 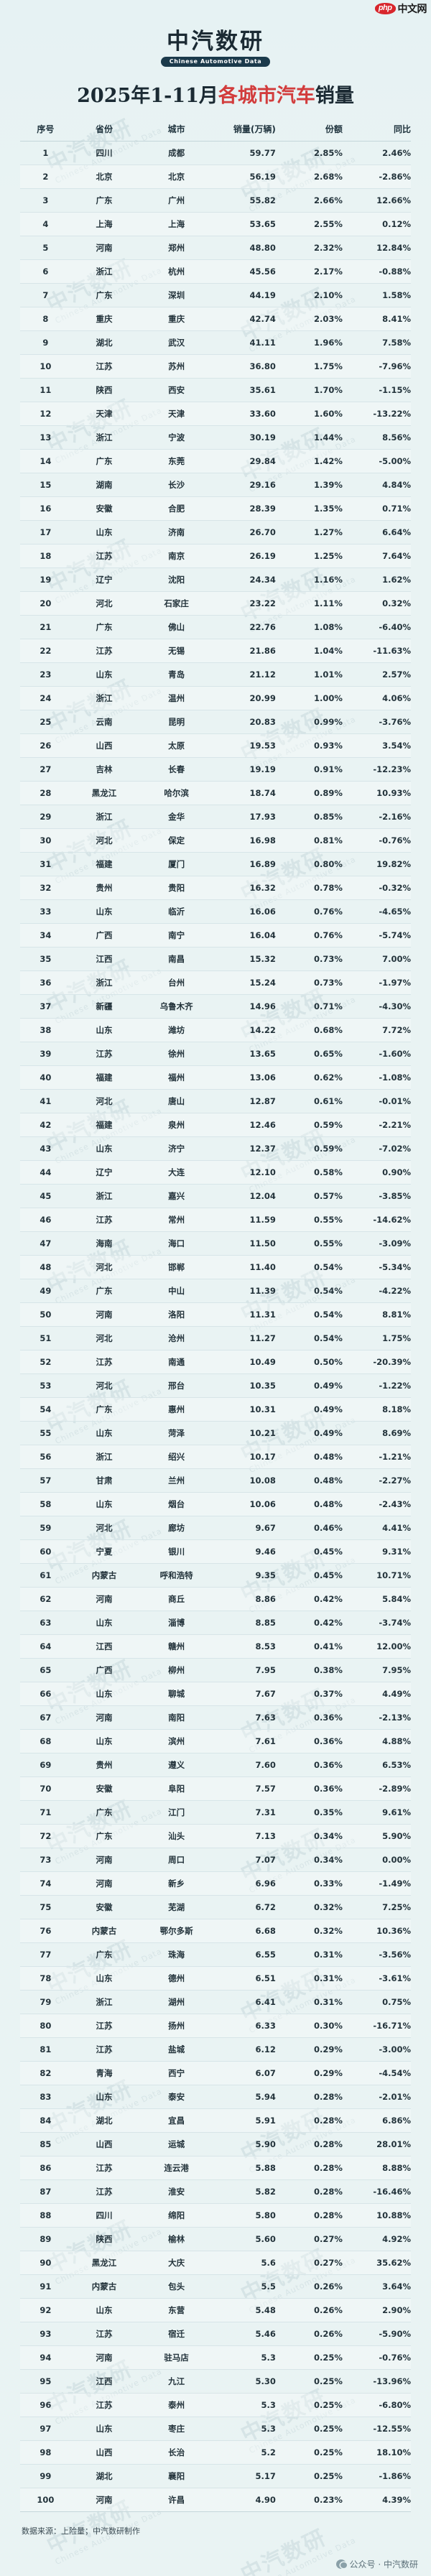 What do you see at coordinates (104, 2286) in the screenshot?
I see `cell-province: 内蒙古` at bounding box center [104, 2286].